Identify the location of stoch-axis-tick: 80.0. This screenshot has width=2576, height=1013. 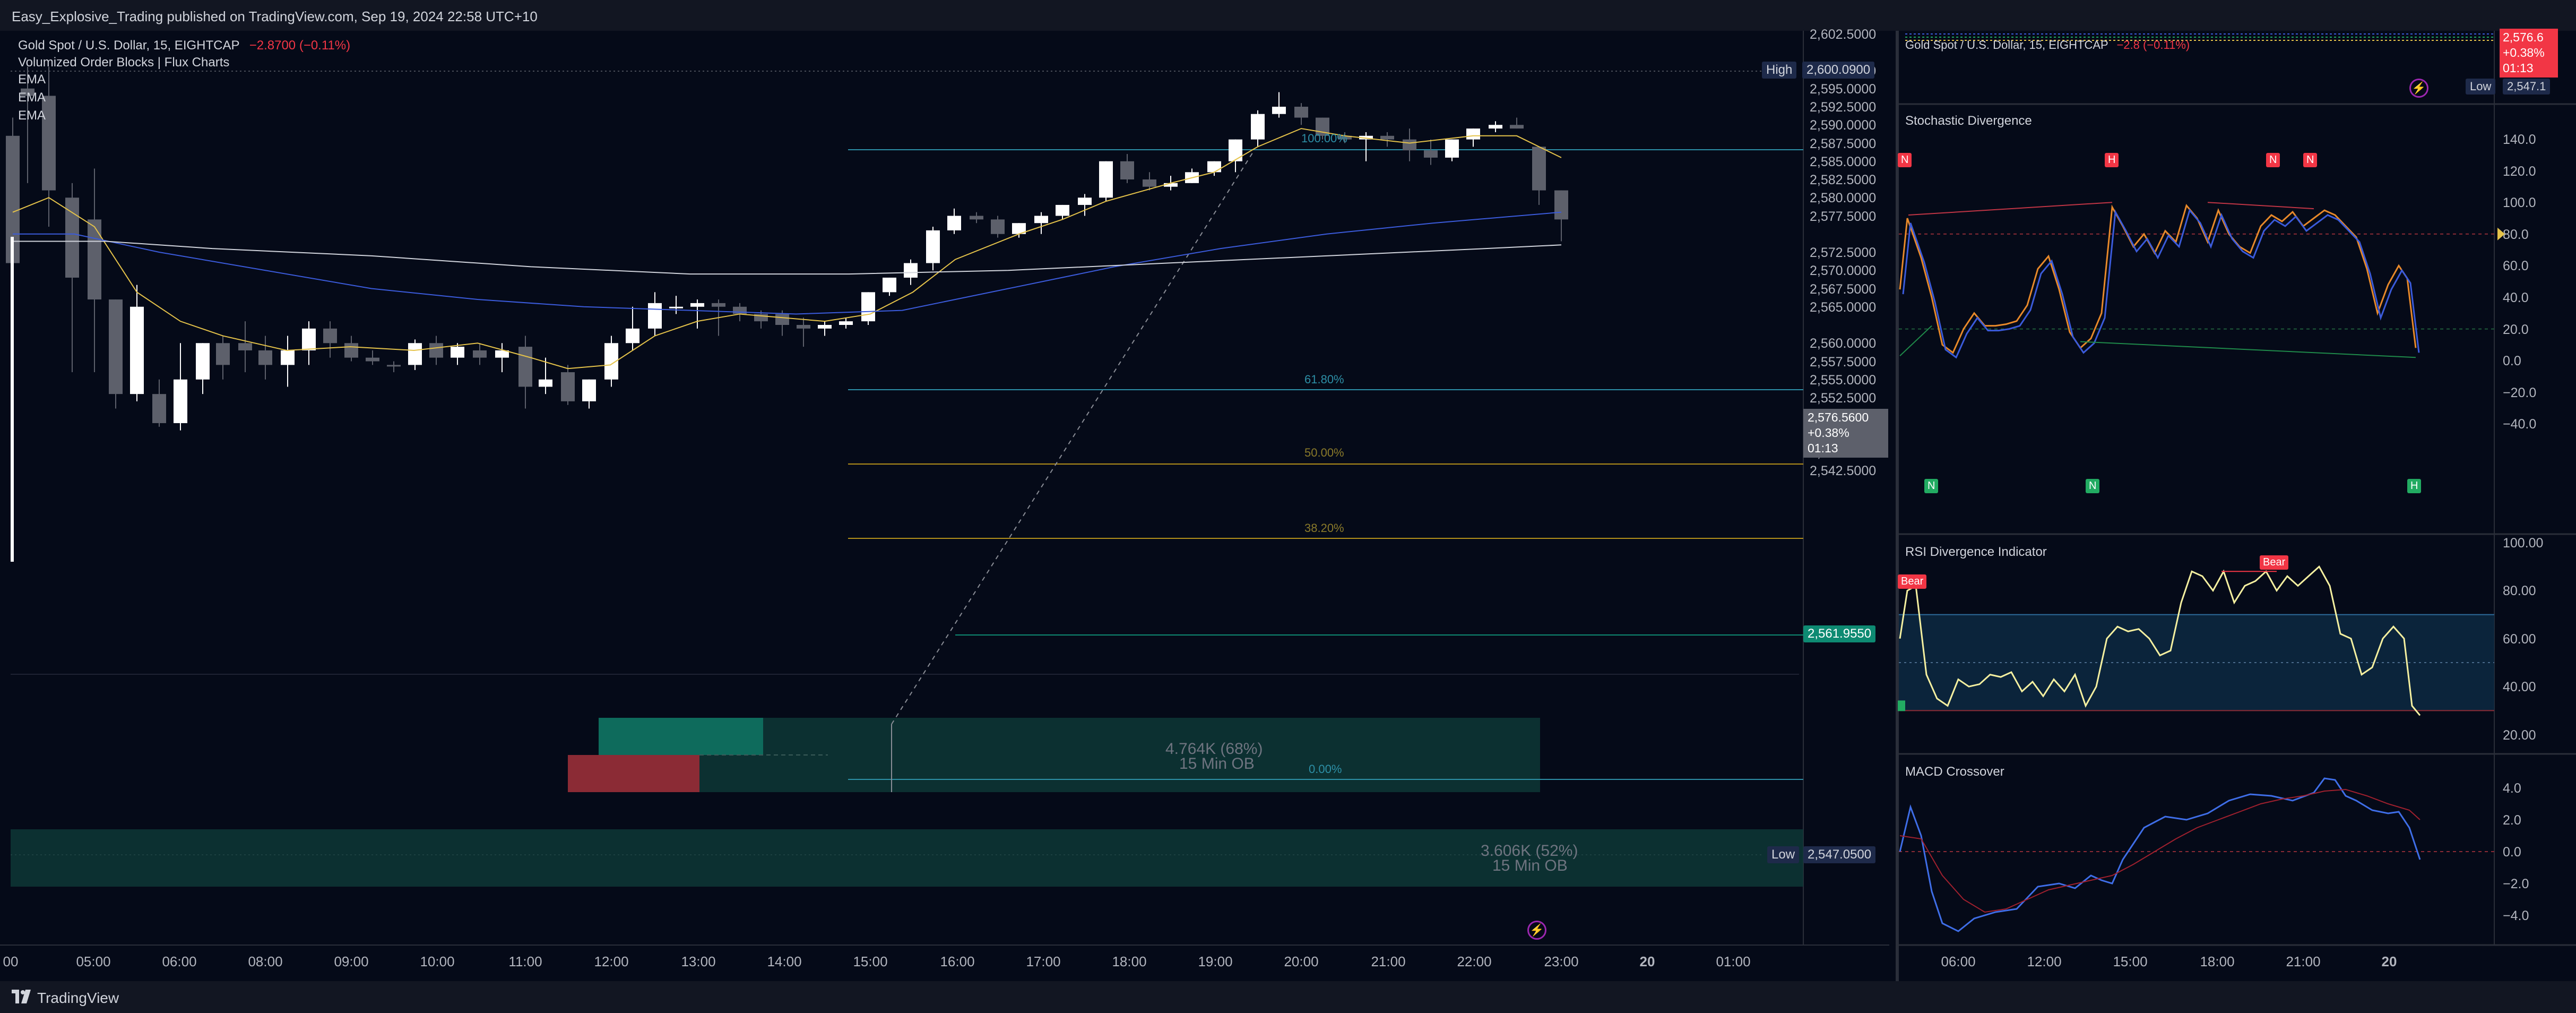
(2516, 234).